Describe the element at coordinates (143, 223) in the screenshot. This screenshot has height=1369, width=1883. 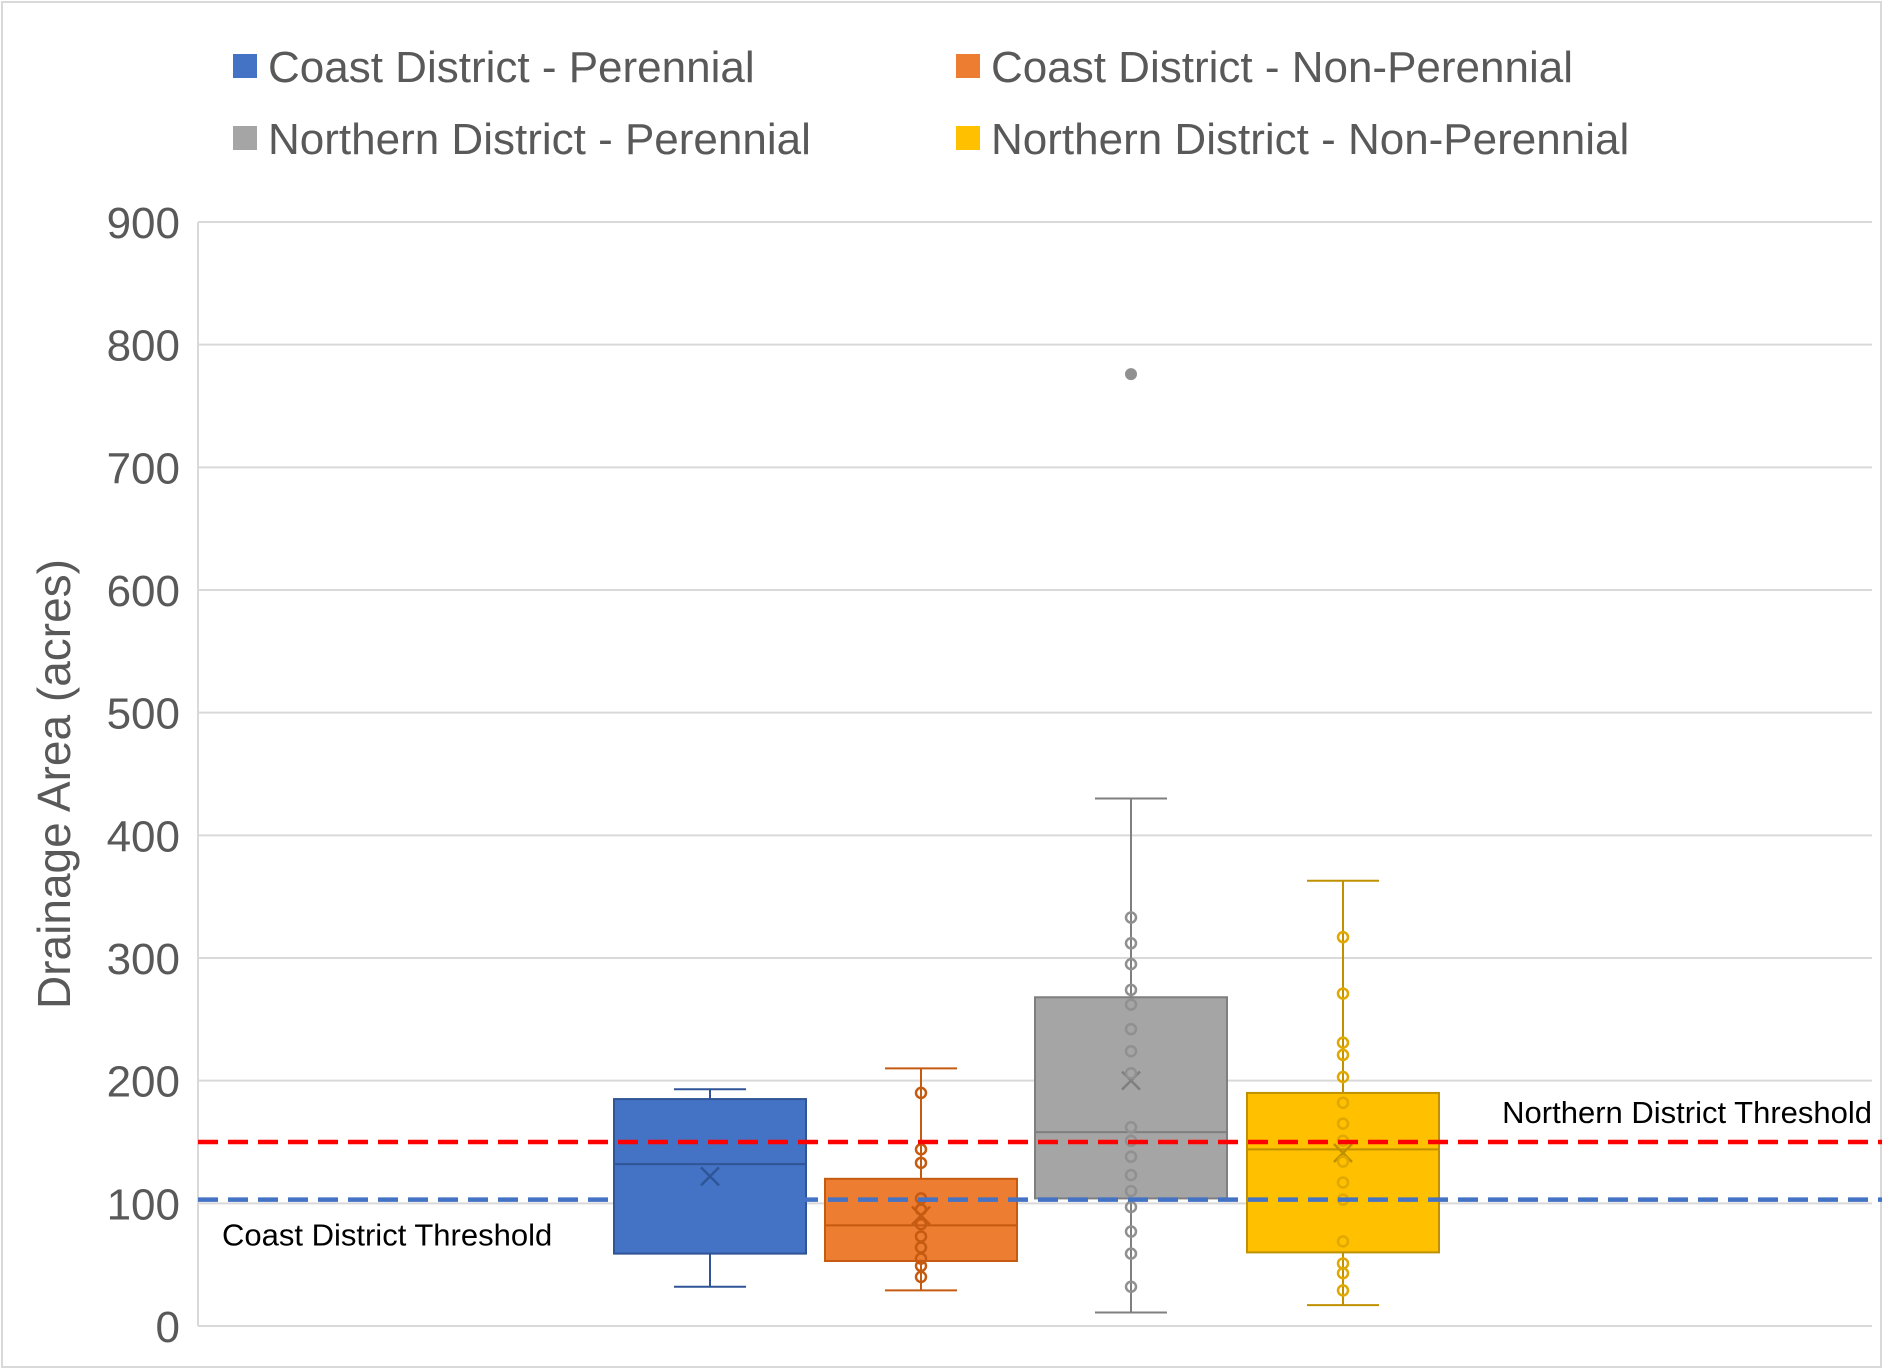
I see `y-tick-label: 900` at that location.